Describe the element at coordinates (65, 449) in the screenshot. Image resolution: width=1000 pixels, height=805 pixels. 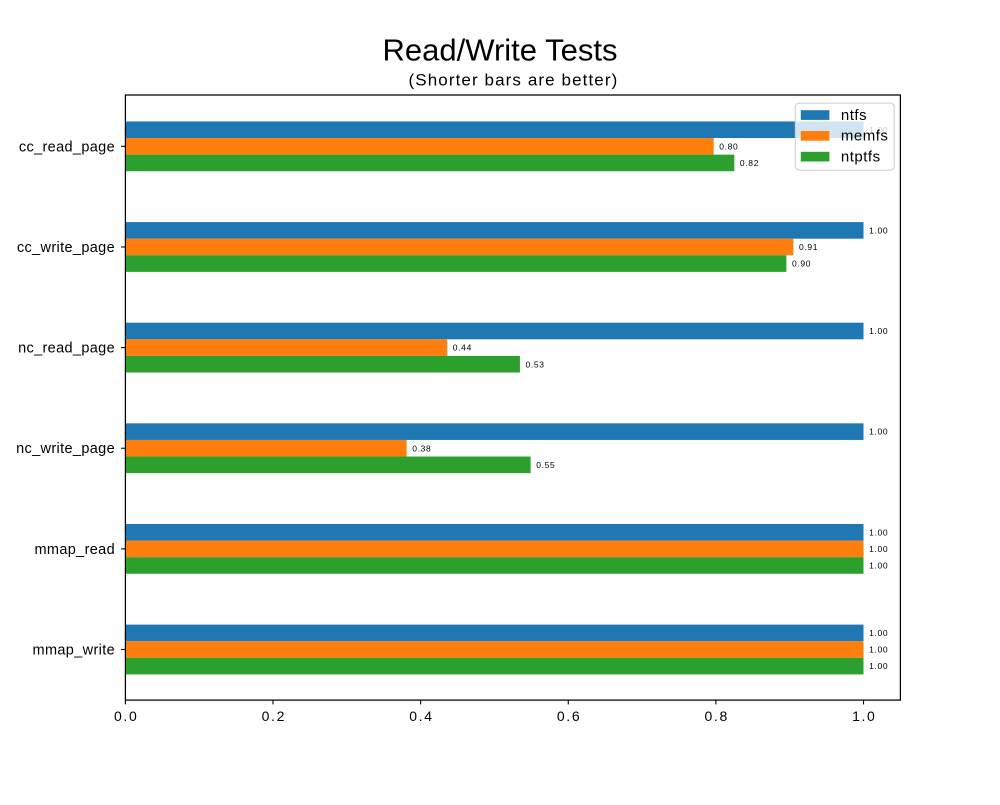
I see `svg-text: nc_write_page` at that location.